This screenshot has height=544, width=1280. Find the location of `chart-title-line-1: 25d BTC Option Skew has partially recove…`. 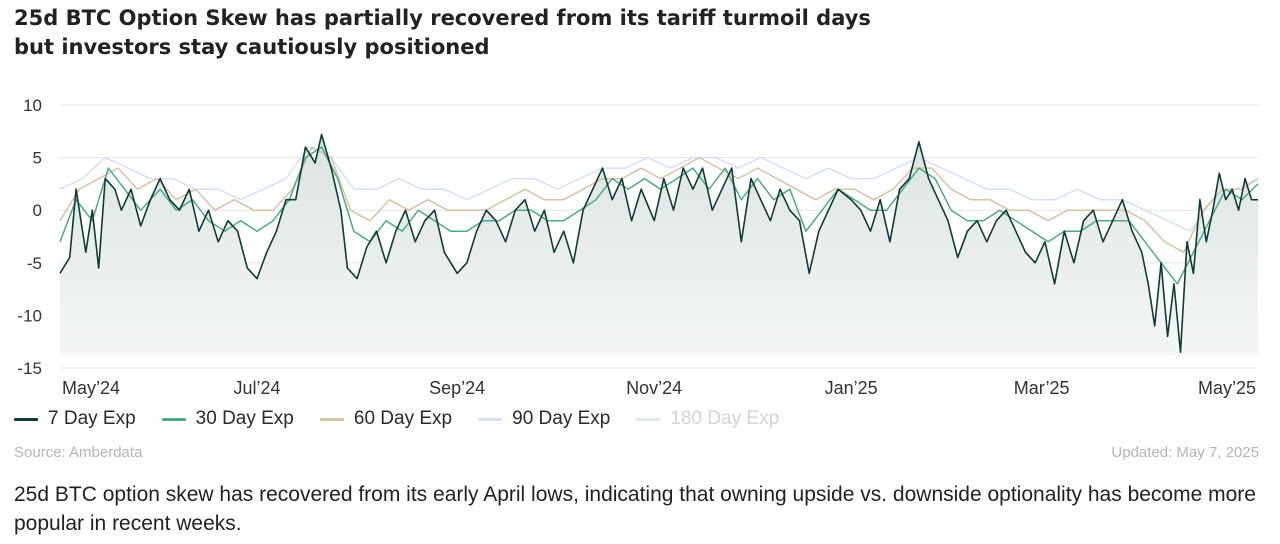

chart-title-line-1: 25d BTC Option Skew has partially recove… is located at coordinates (442, 18).